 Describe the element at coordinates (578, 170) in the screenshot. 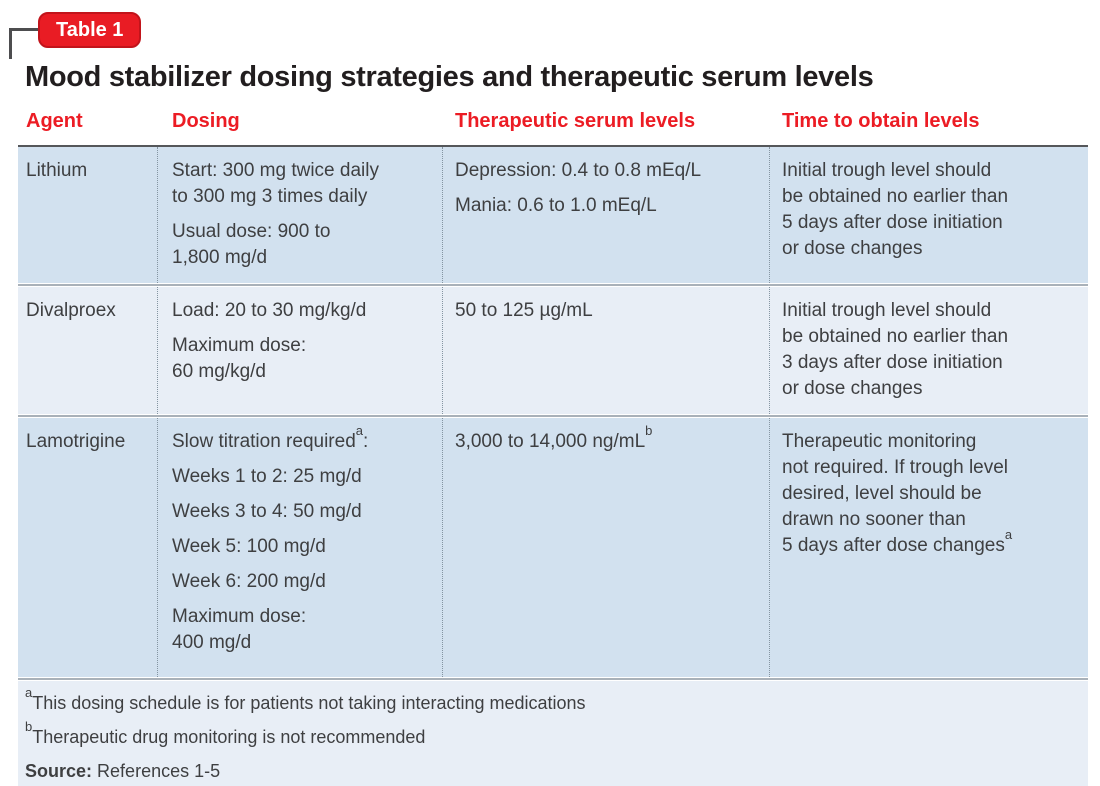

I see `serum-paragraph: Depression: 0.4 to 0.8 mEq/L` at that location.